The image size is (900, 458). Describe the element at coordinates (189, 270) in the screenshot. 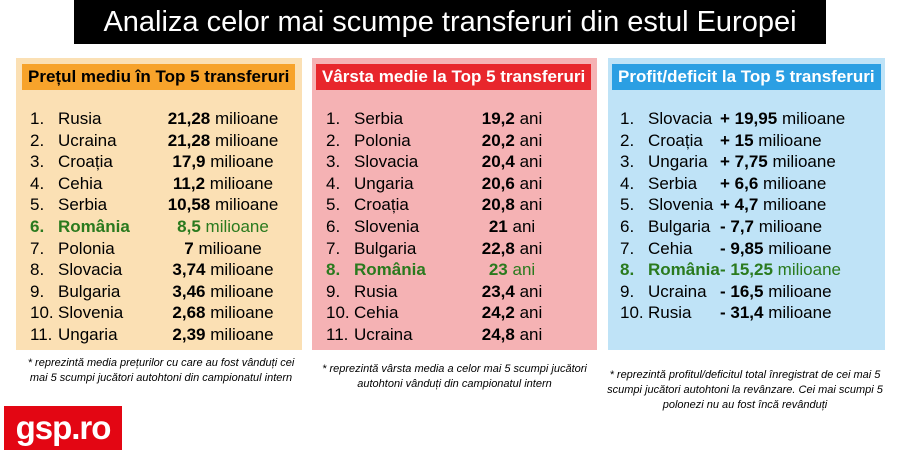

I see `value-number: 3,74` at that location.